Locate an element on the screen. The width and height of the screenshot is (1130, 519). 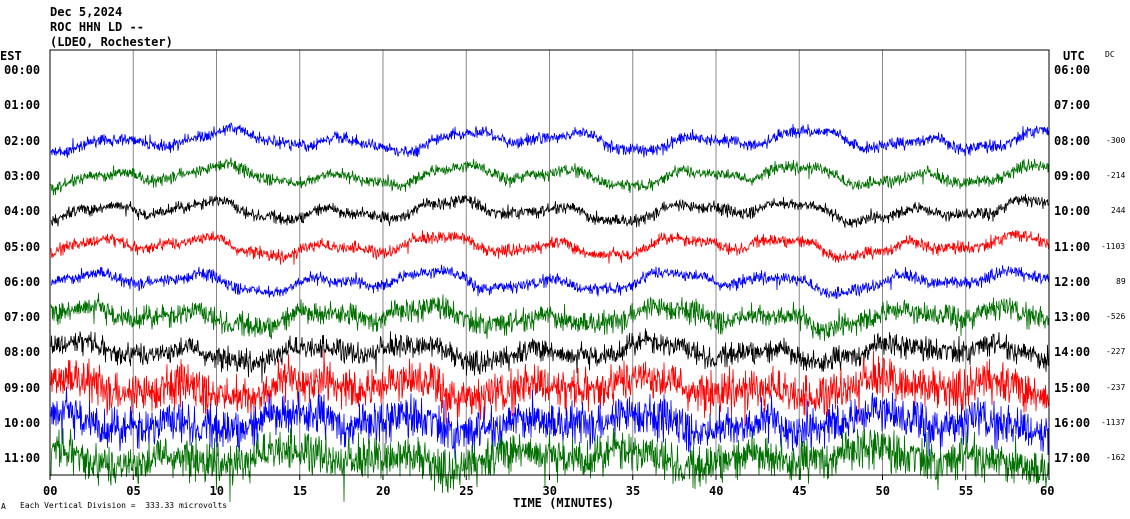
utc-hour-label: 07:00 is located at coordinates (1072, 105).